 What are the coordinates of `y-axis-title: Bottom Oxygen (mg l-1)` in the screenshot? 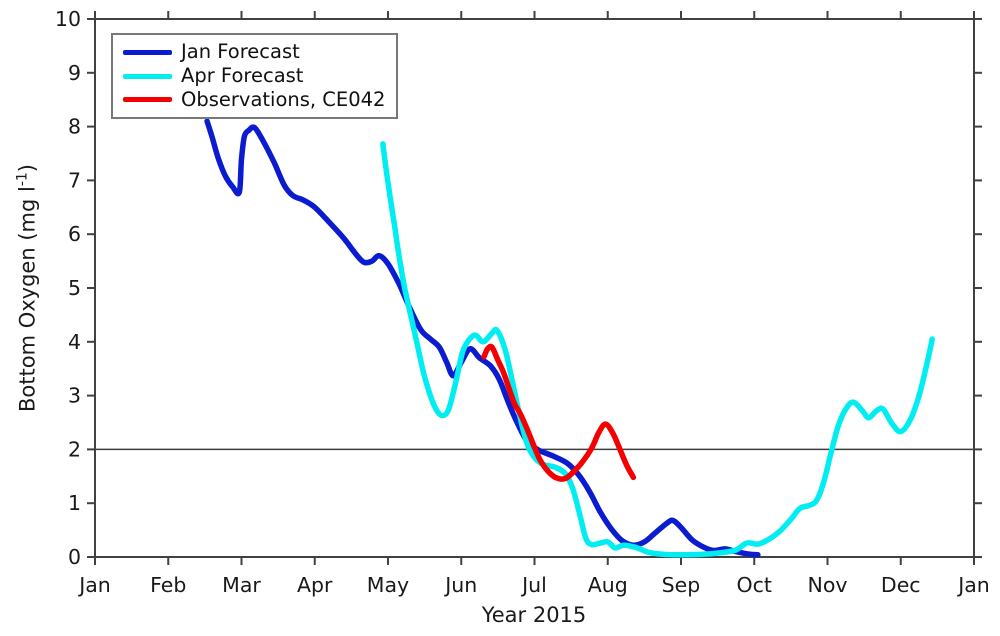 It's located at (27, 288).